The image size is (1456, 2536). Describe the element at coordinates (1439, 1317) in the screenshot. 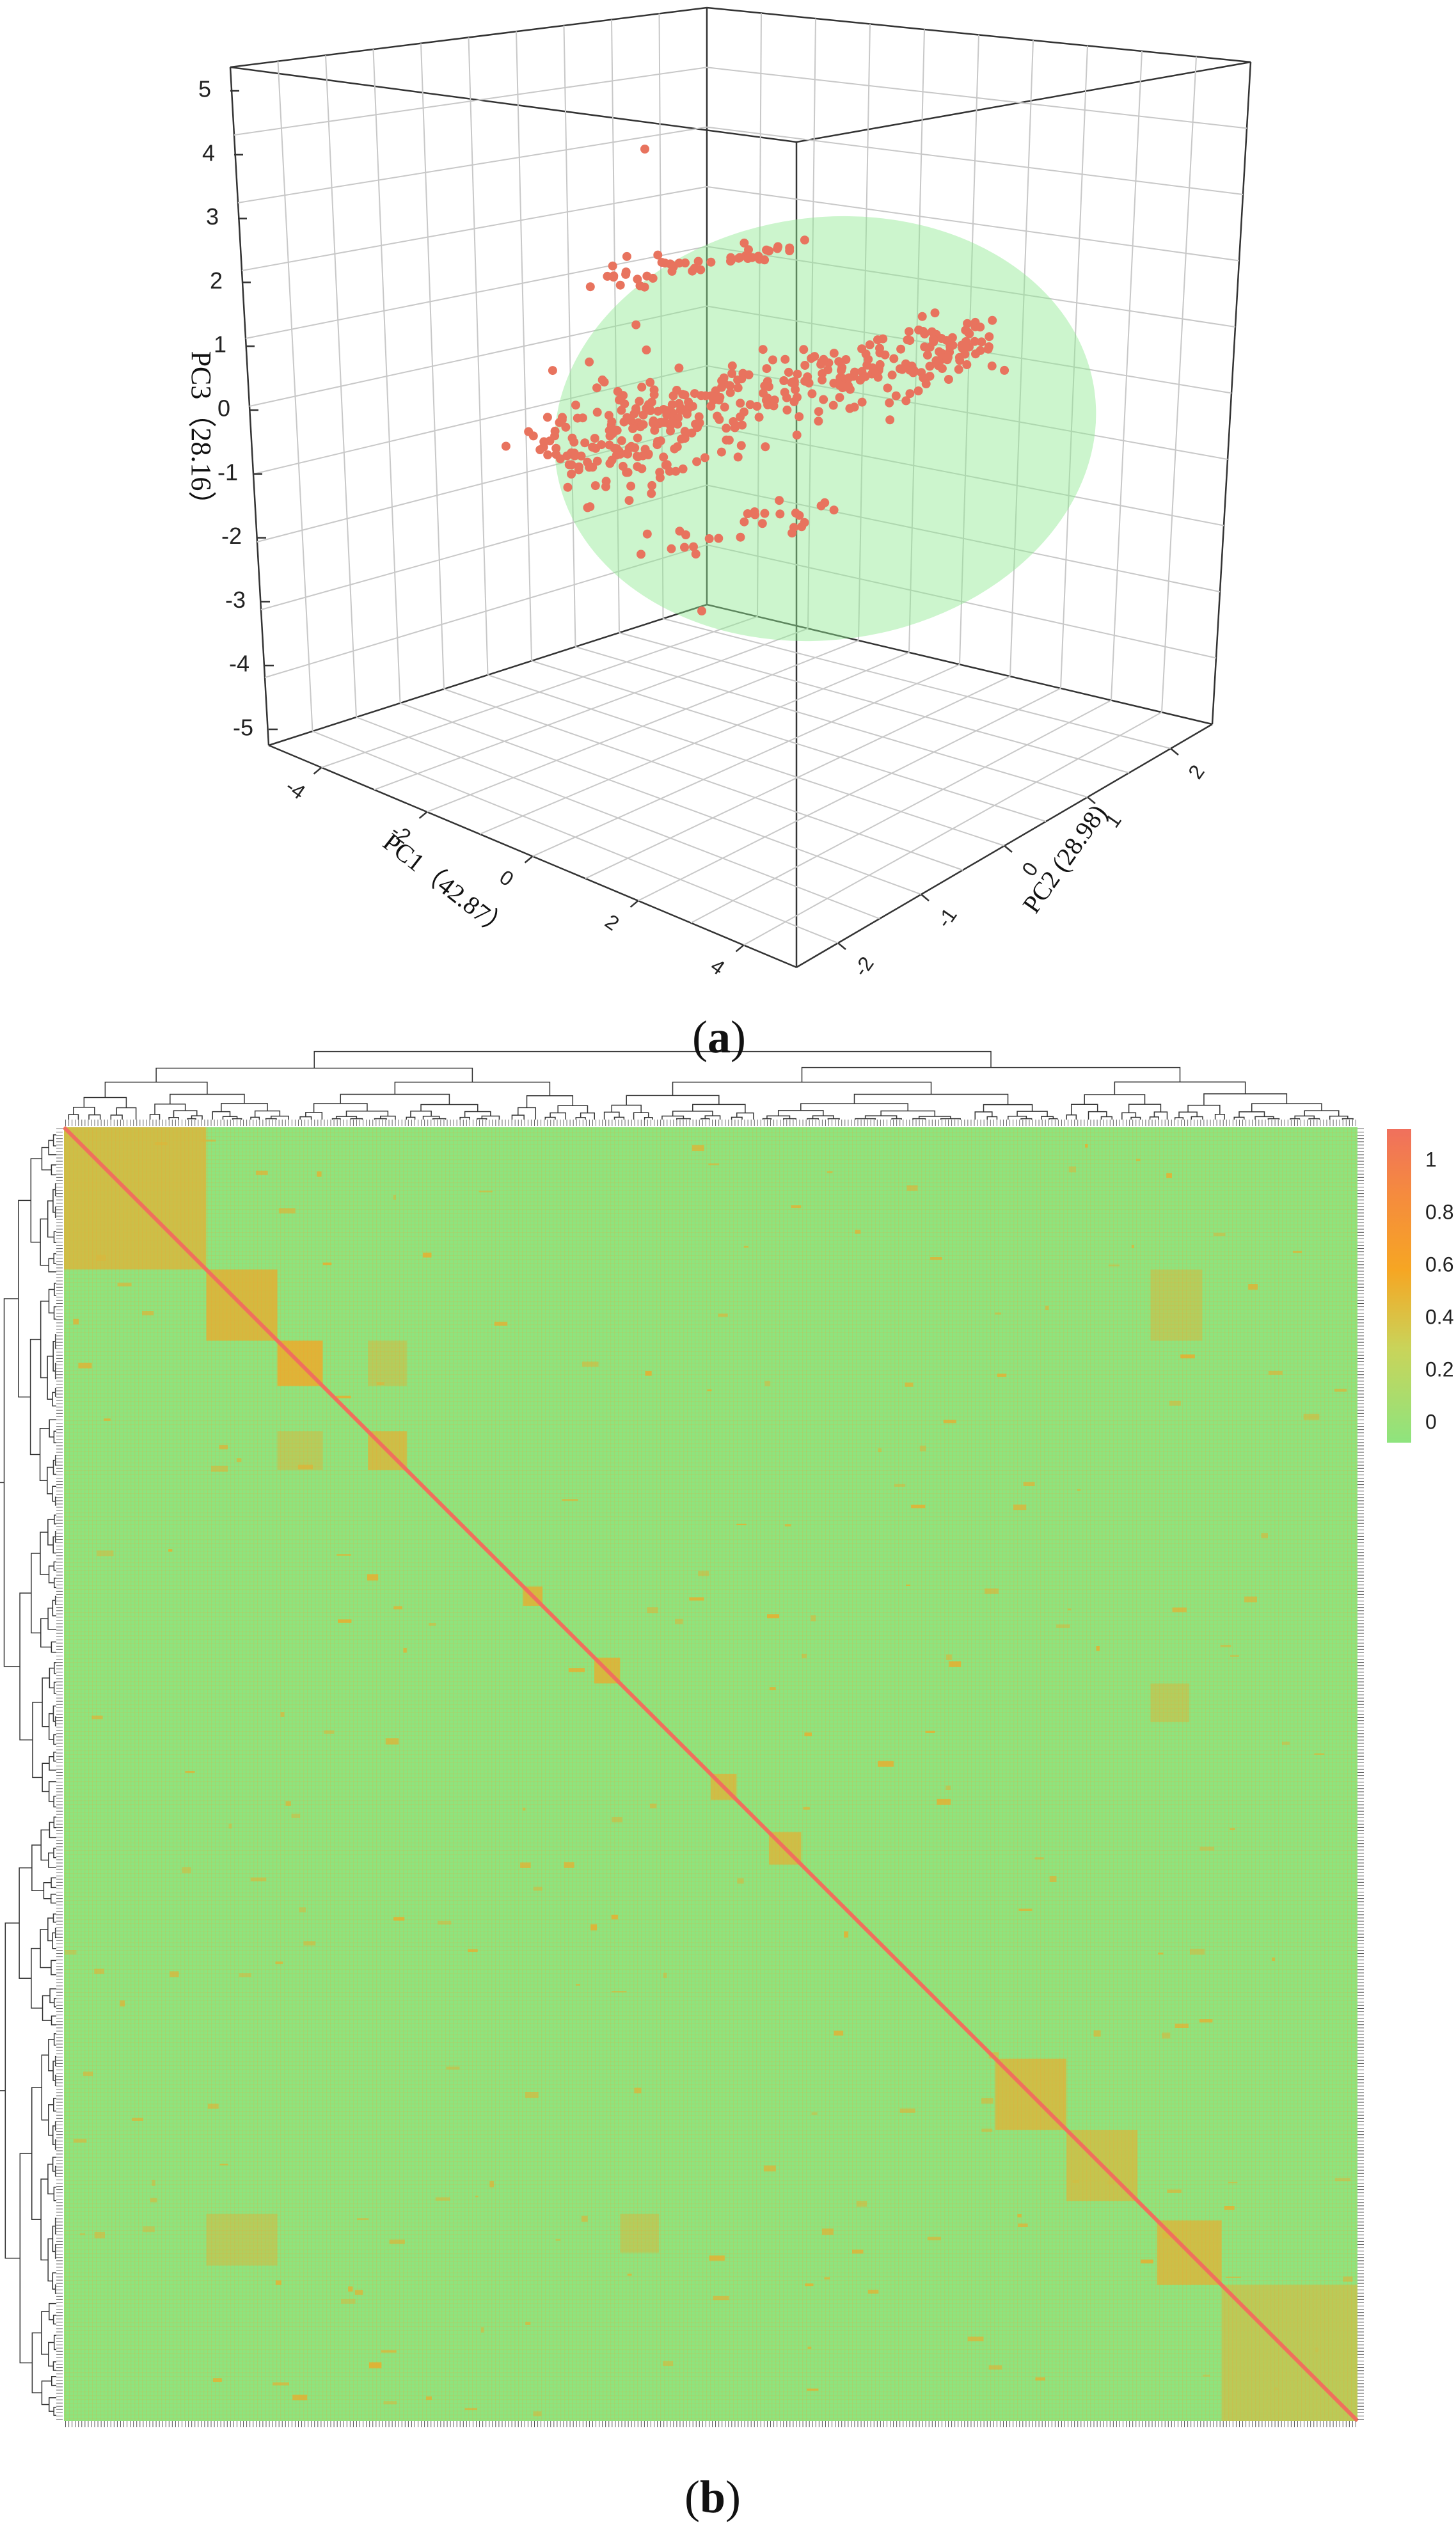

I see `colorbar-tick-label: 0.4` at that location.